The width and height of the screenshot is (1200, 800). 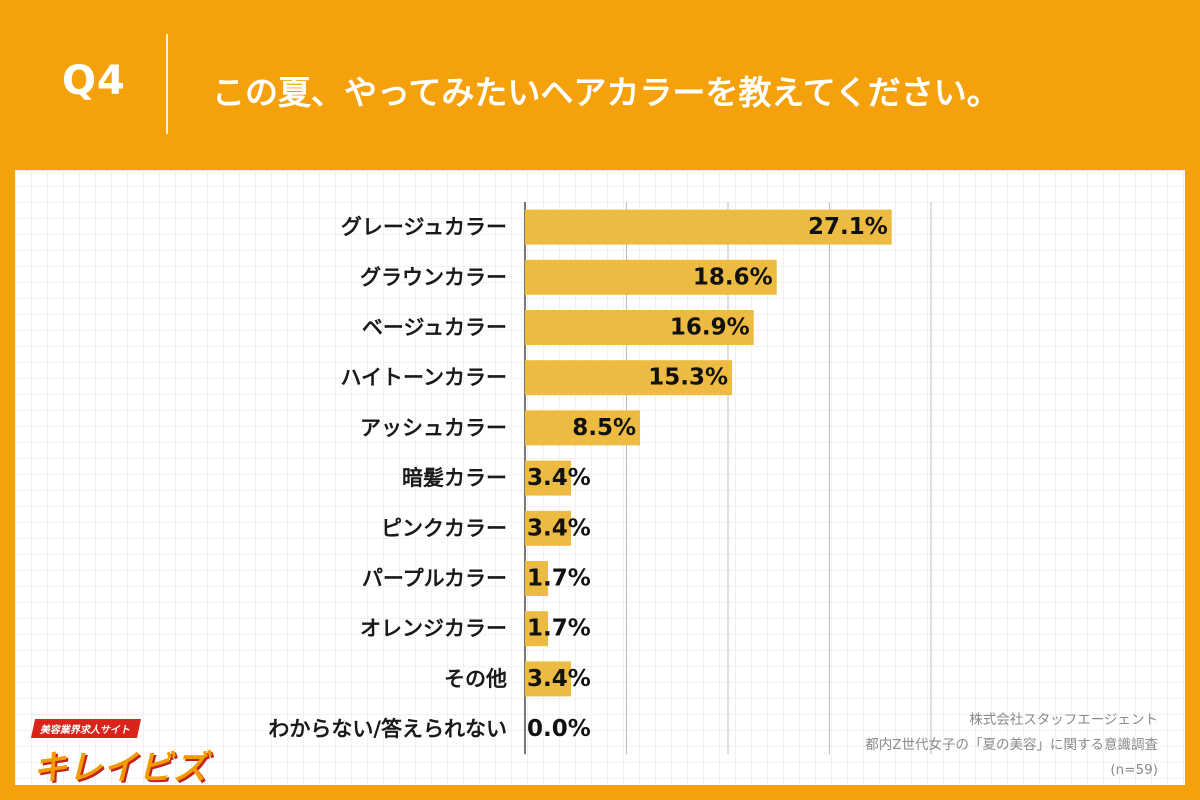 What do you see at coordinates (434, 328) in the screenshot?
I see `category-label: ベージュカラー` at bounding box center [434, 328].